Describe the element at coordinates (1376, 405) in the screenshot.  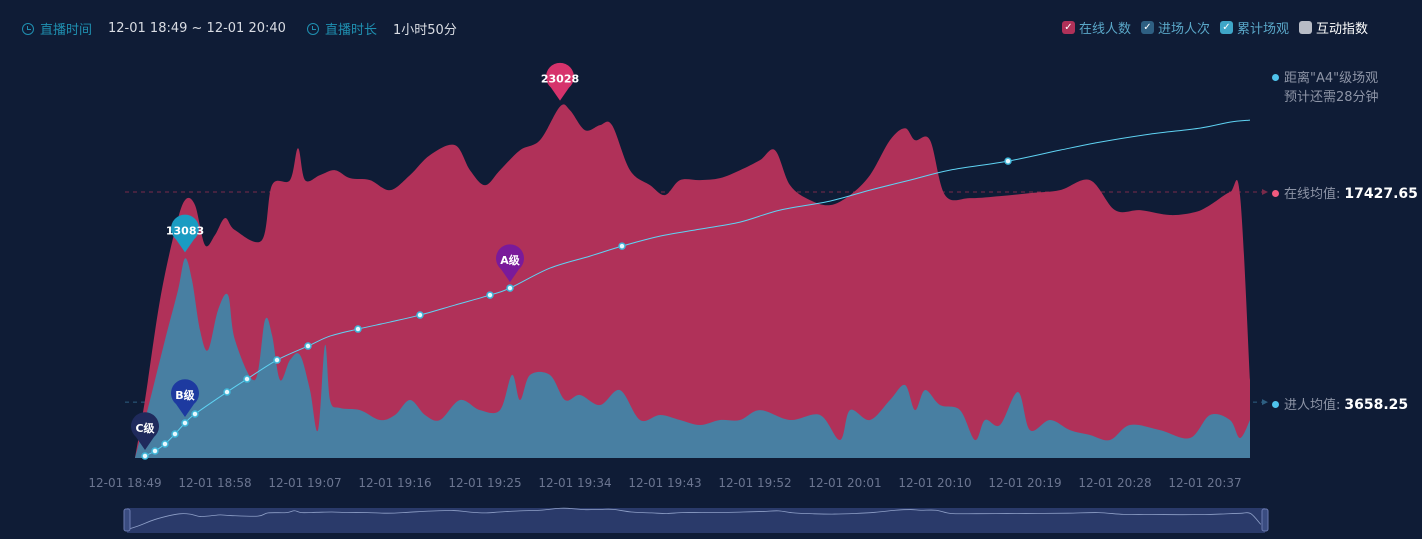
I see `entry-avg-value: 3658.25` at that location.